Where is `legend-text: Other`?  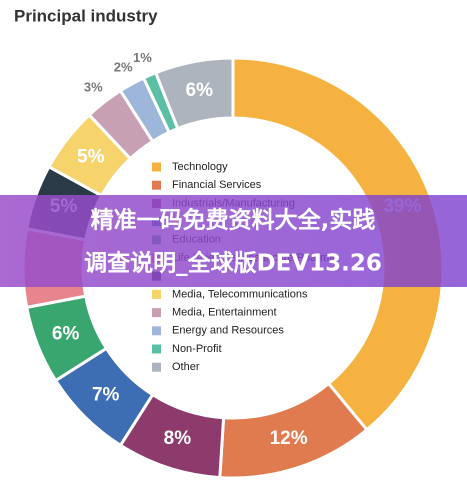
legend-text: Other is located at coordinates (186, 367).